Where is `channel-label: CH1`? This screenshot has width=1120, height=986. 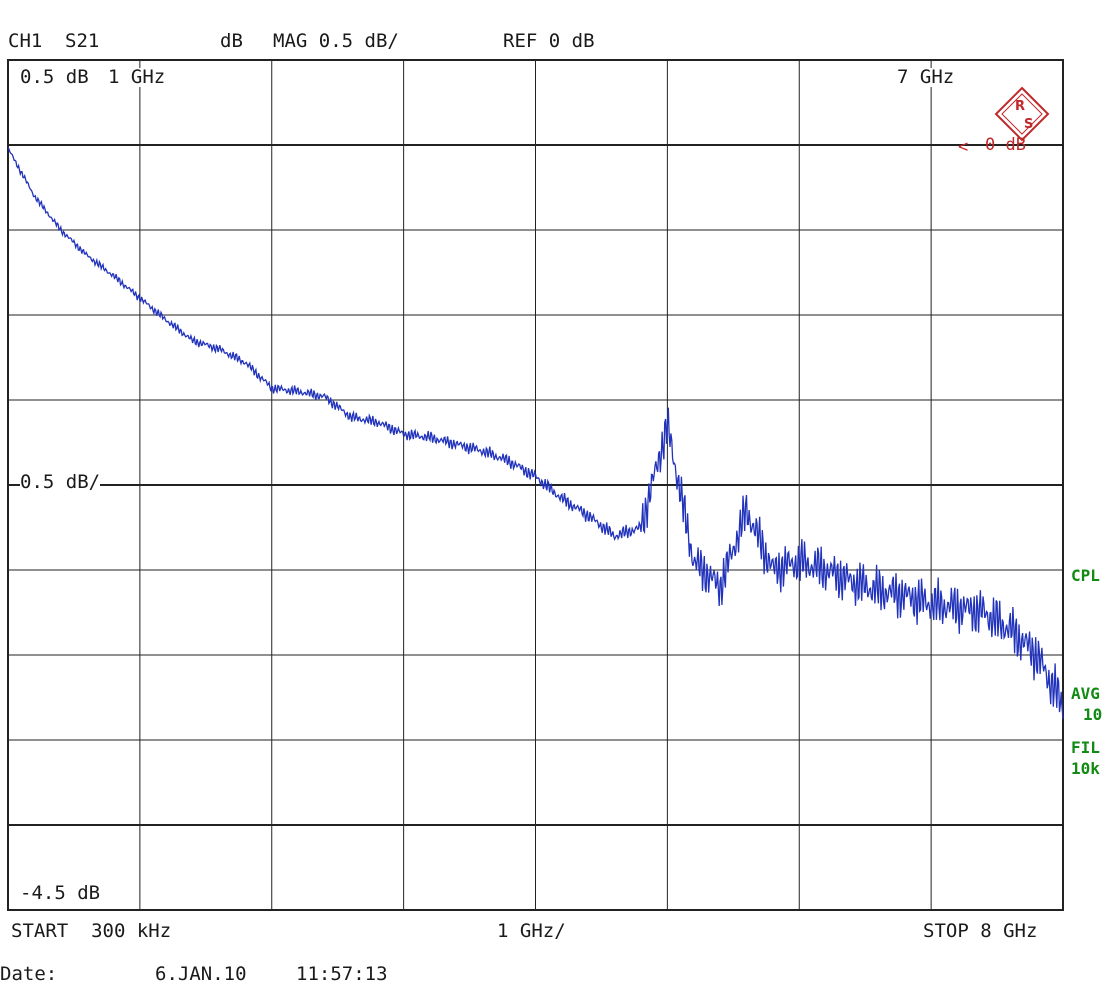
channel-label: CH1 is located at coordinates (25, 41).